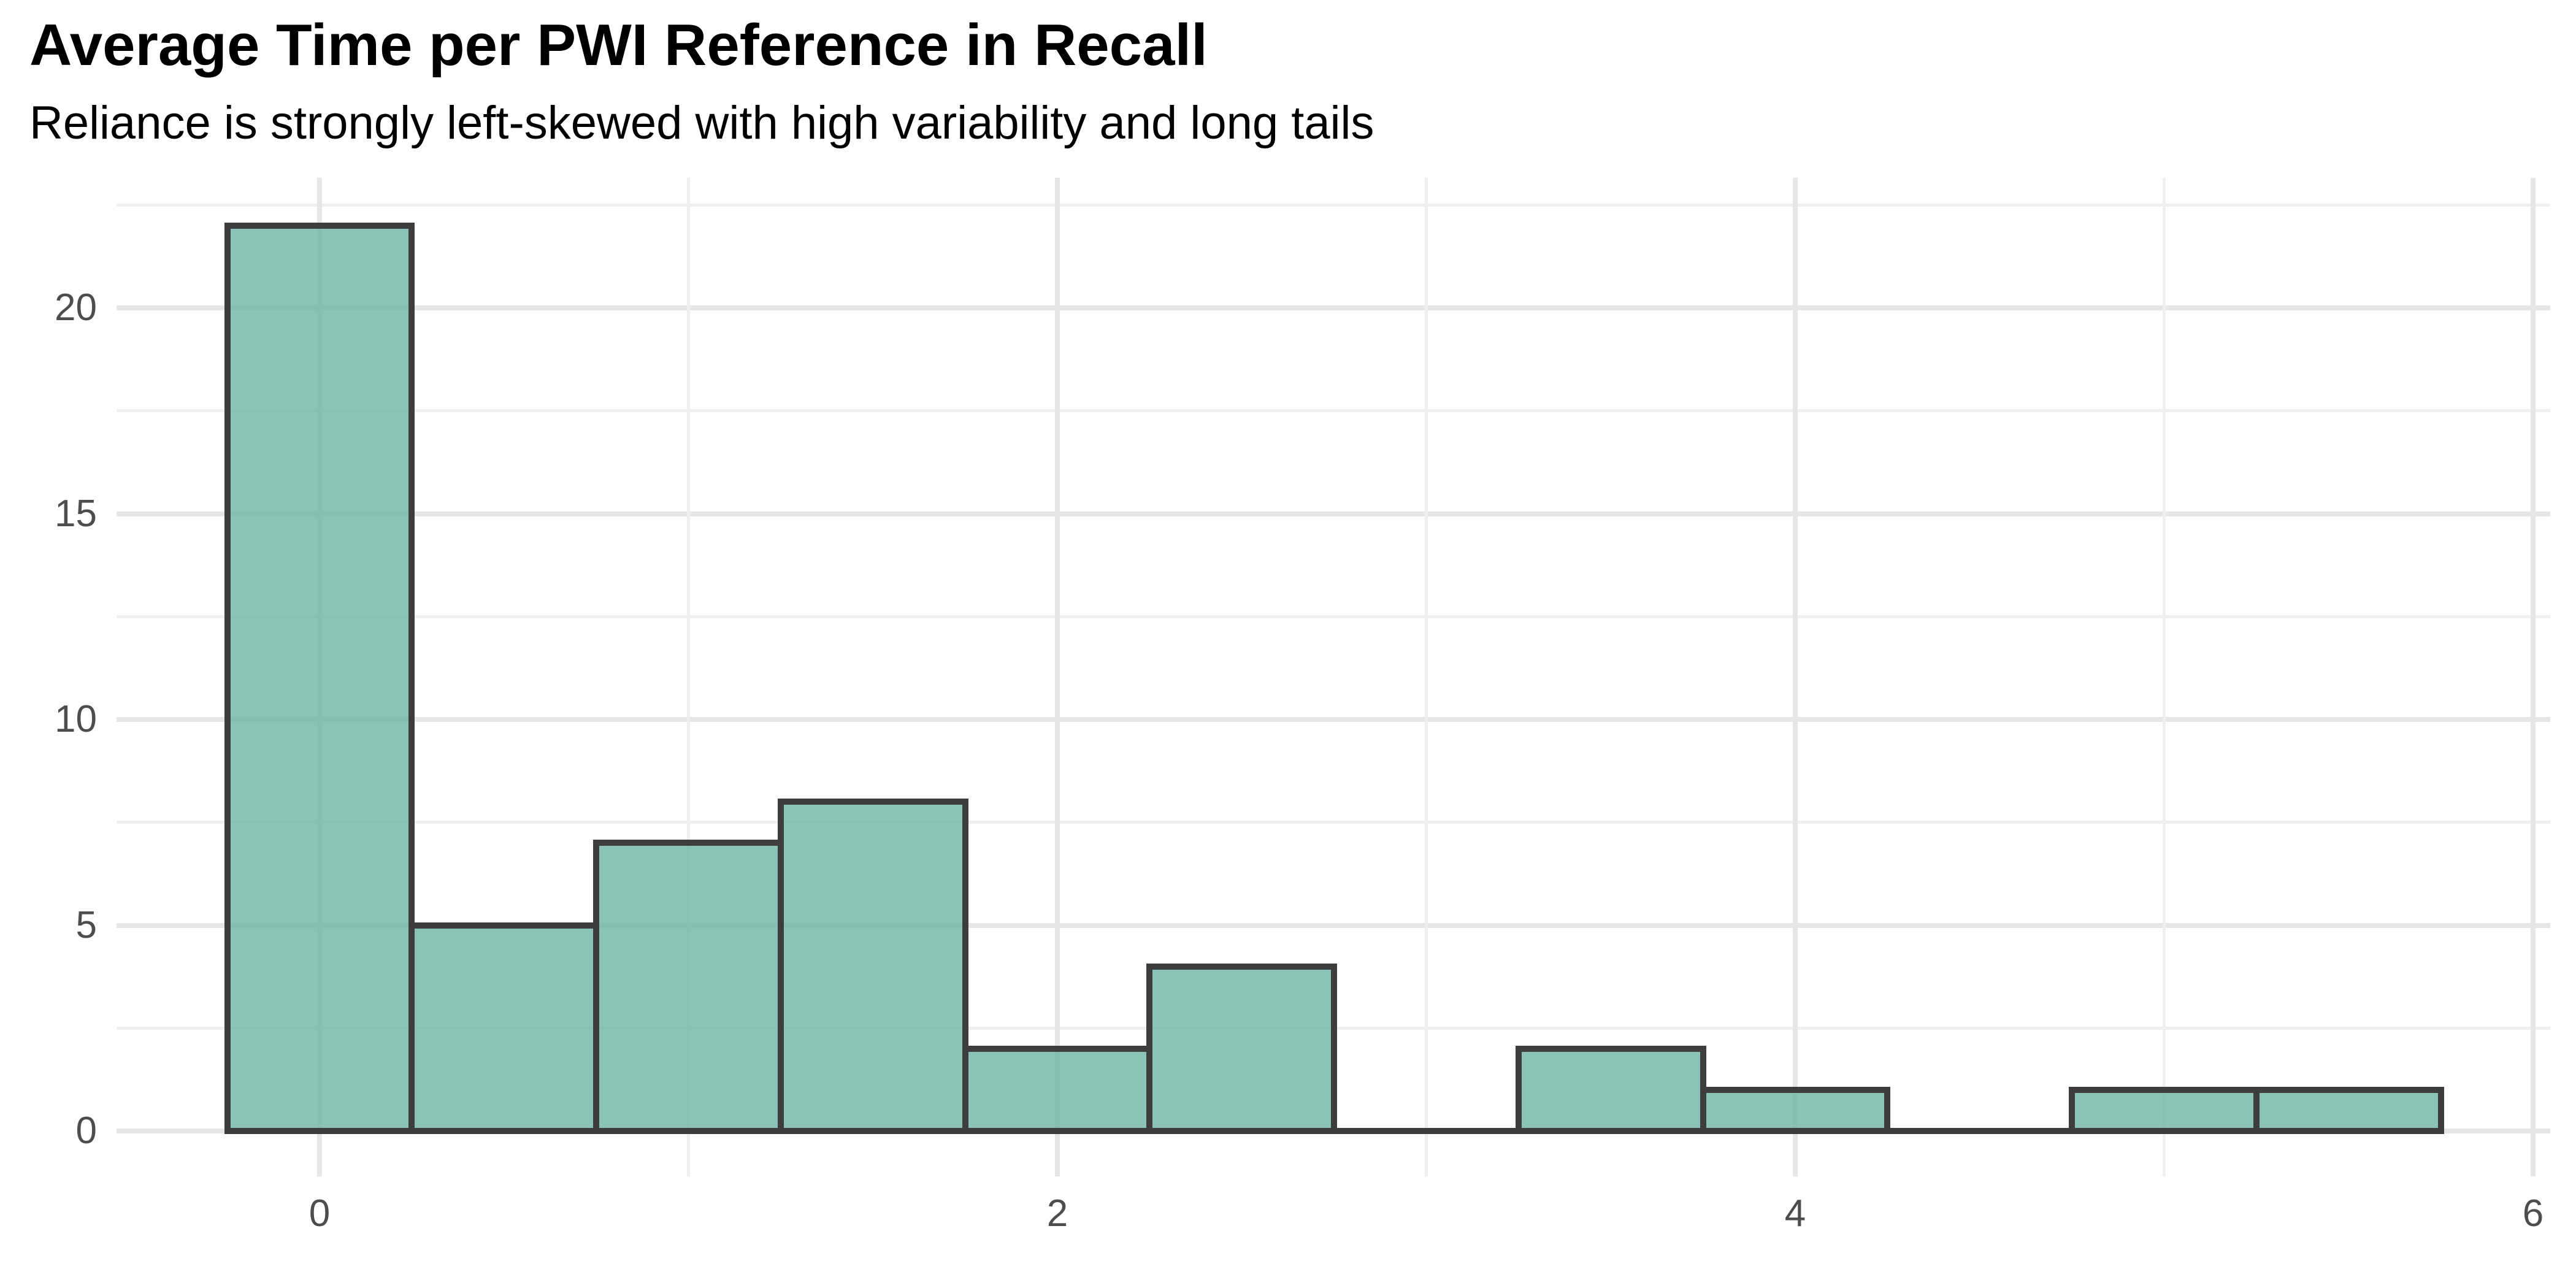 Image resolution: width=2576 pixels, height=1288 pixels. I want to click on y-axis-label: 5, so click(86, 924).